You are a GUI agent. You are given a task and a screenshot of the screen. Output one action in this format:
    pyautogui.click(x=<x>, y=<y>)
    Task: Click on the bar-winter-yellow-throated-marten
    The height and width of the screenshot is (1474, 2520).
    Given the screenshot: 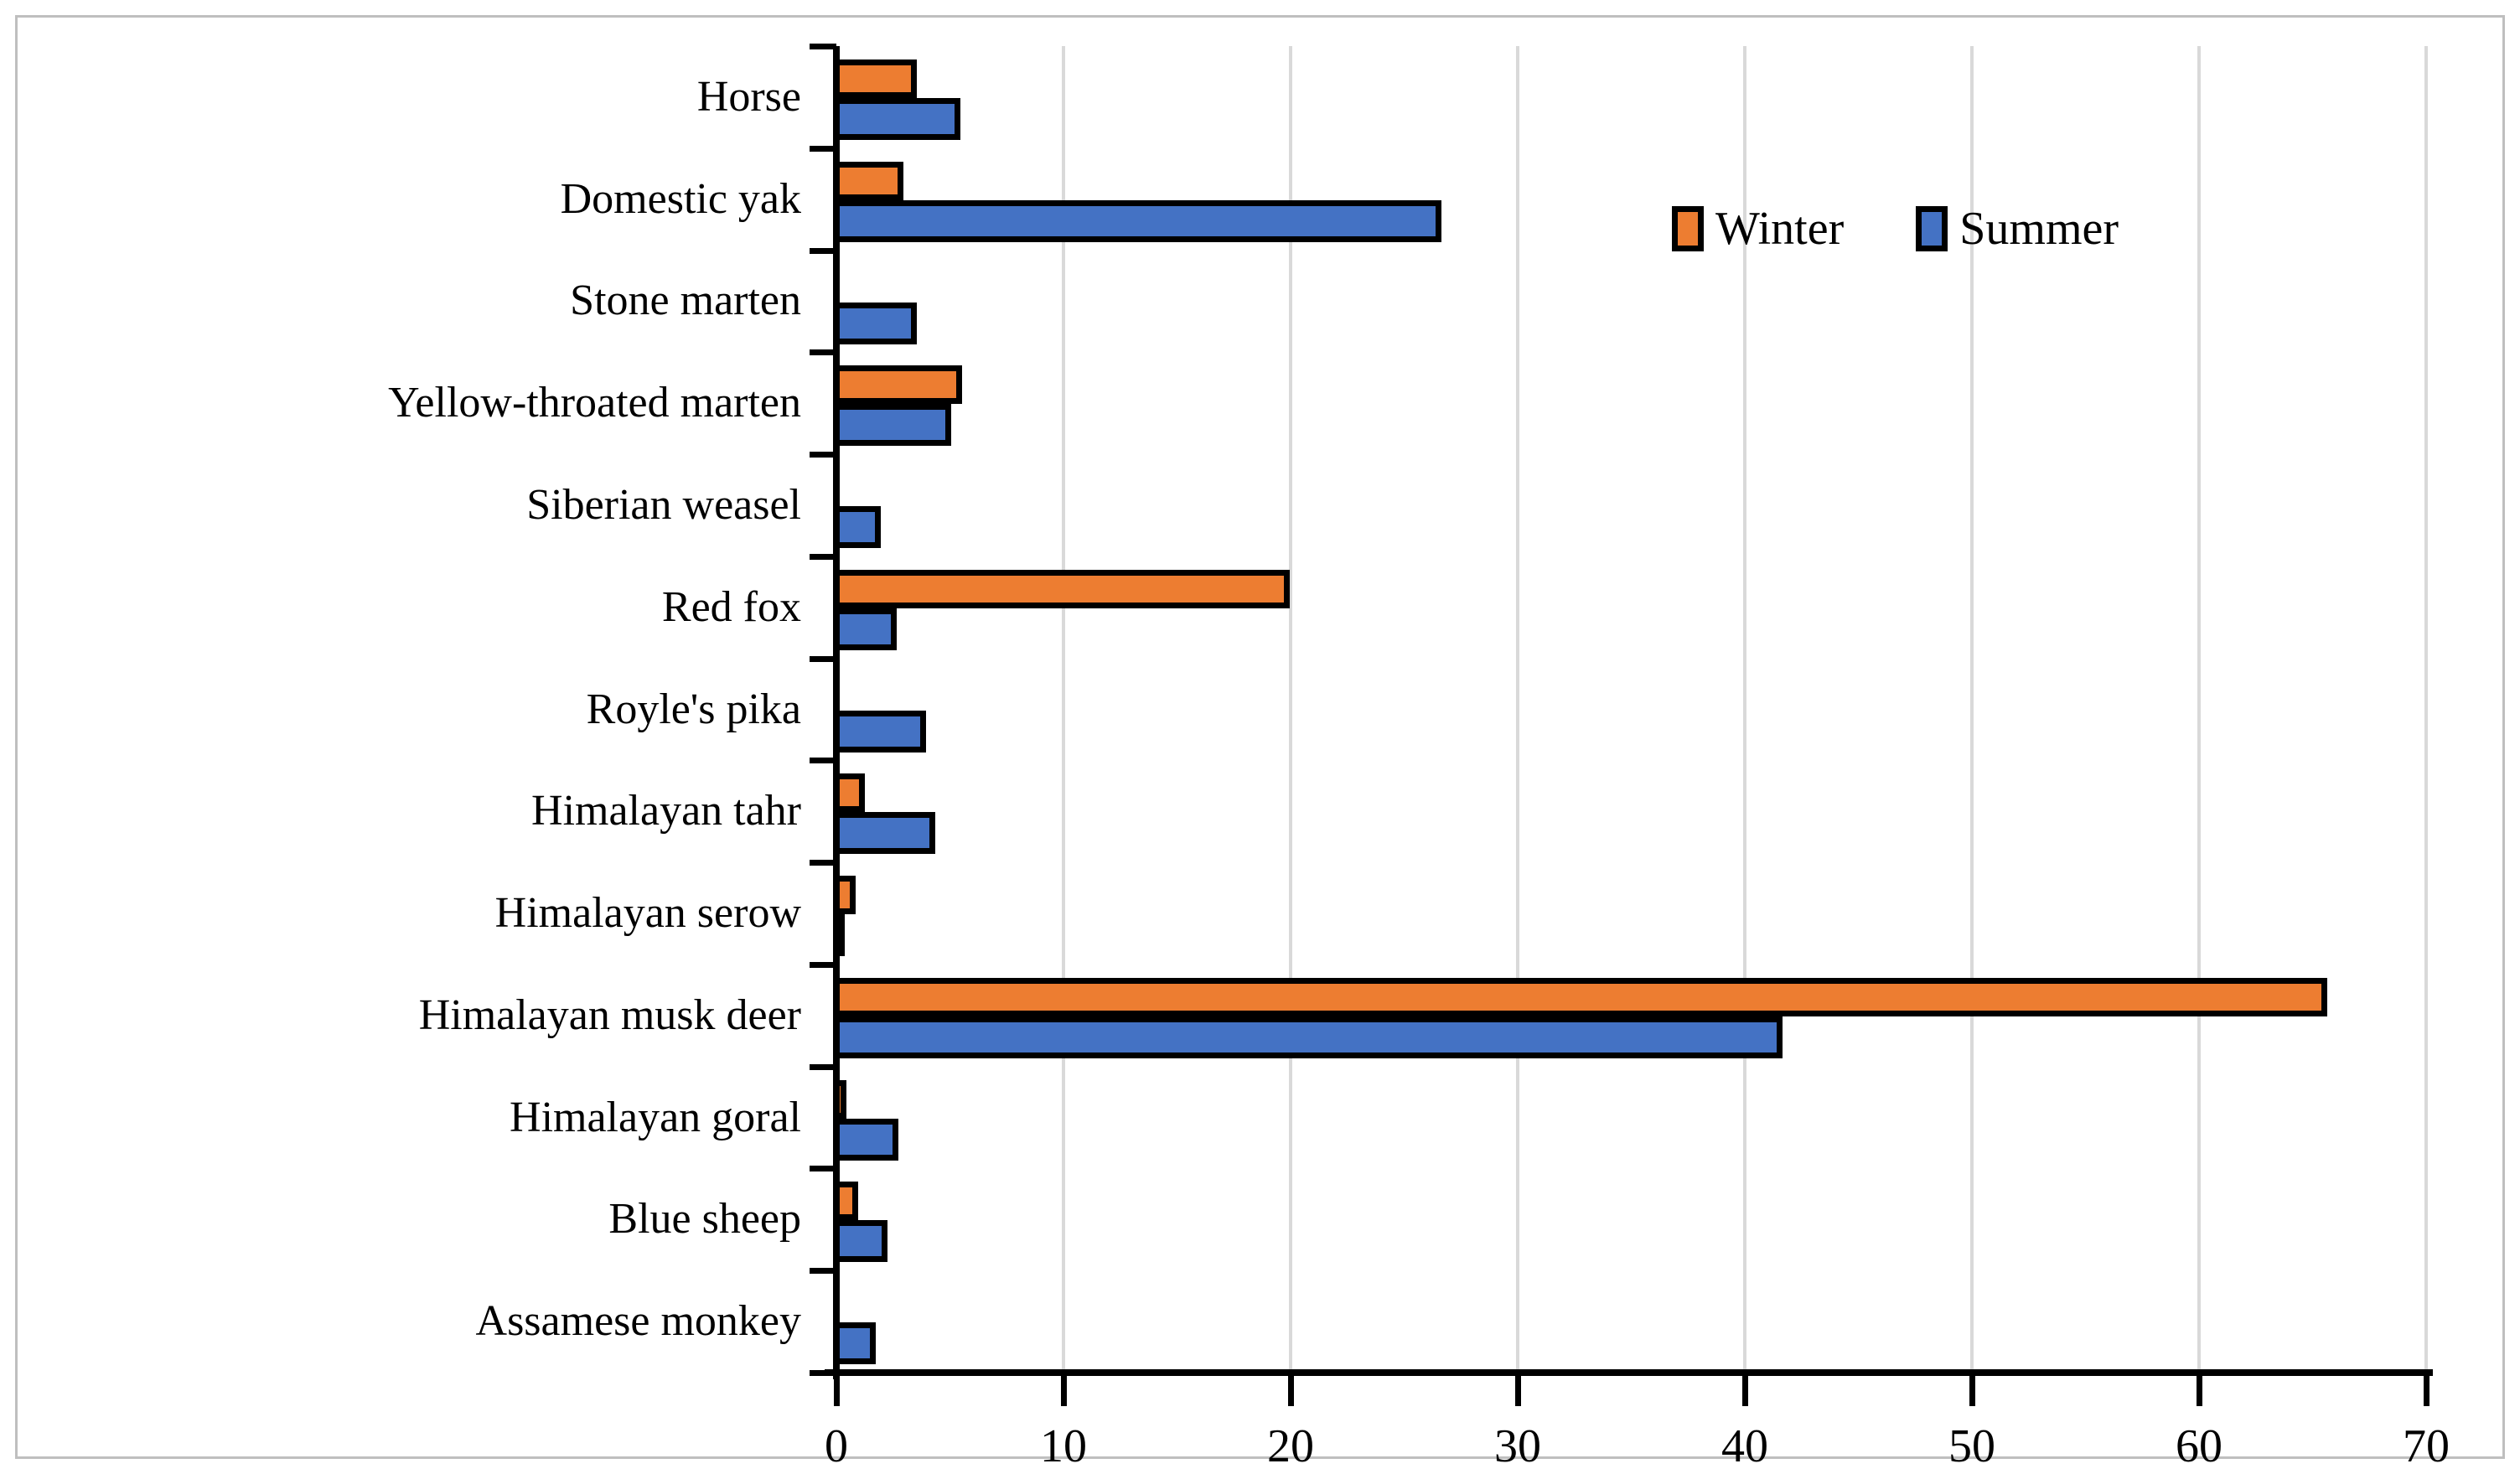 What is the action you would take?
    pyautogui.click(x=897, y=385)
    